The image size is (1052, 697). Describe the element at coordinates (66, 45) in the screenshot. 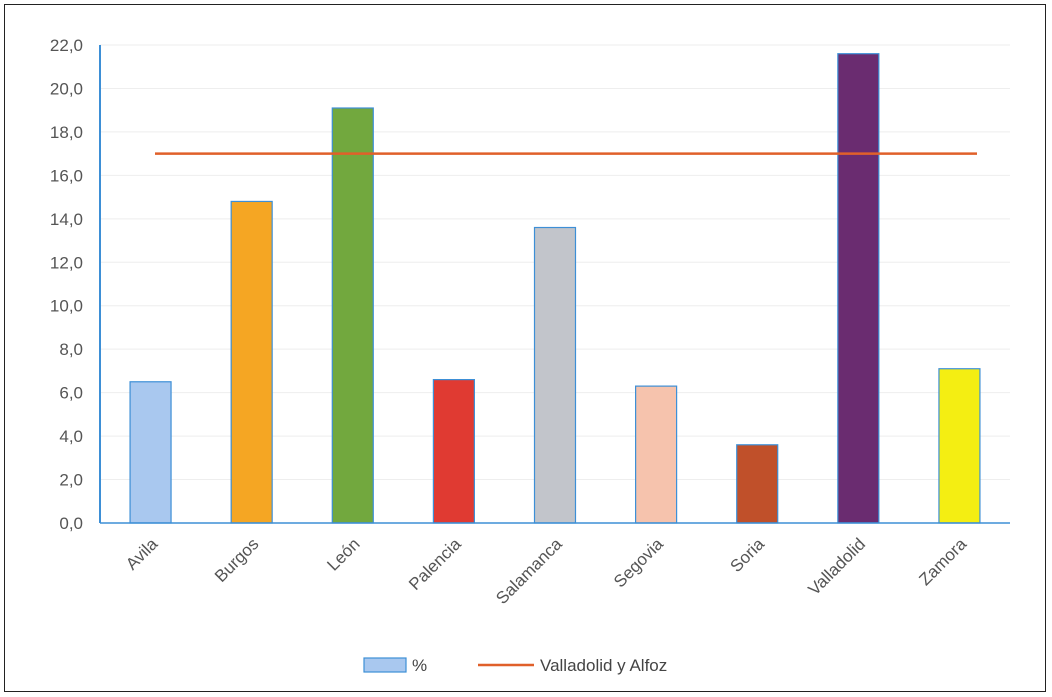

I see `y-tick-label: 22,0` at that location.